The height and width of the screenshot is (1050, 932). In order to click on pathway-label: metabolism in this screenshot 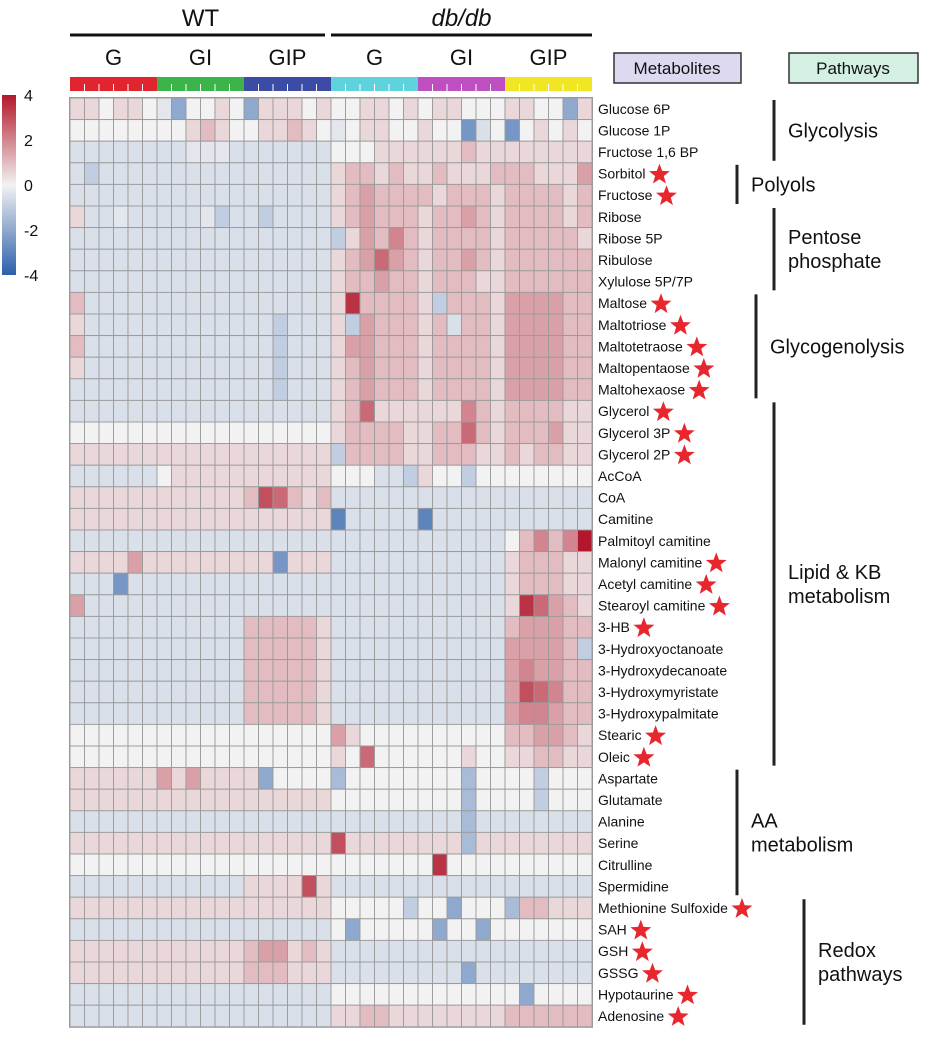, I will do `click(802, 845)`.